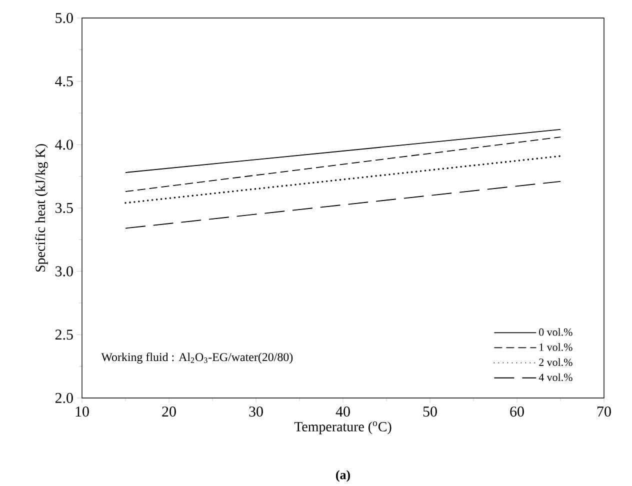  I want to click on y-tick-label: 2.5, so click(64, 335).